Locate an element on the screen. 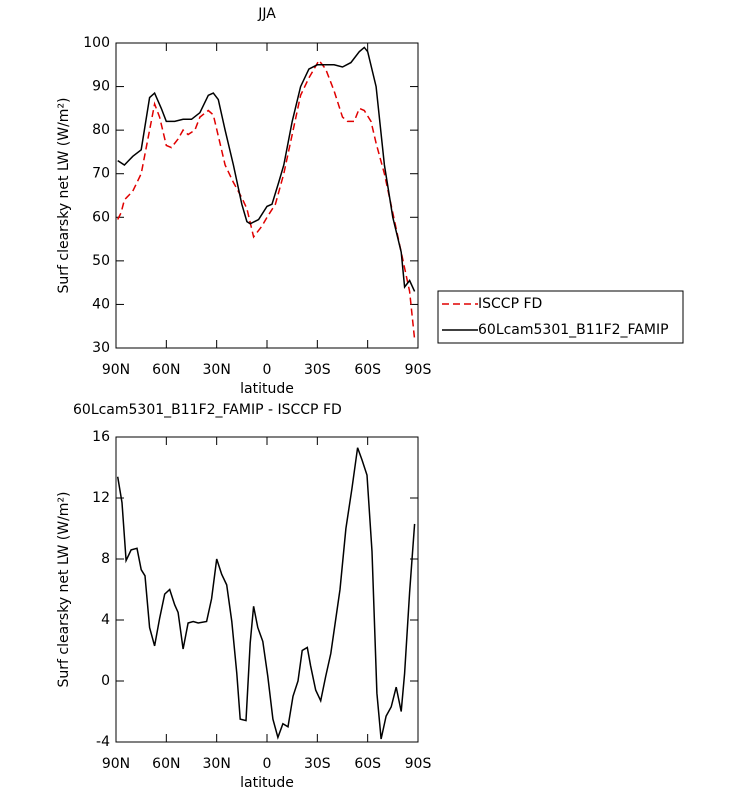 The width and height of the screenshot is (733, 800). y-tick-label: 80 is located at coordinates (101, 130).